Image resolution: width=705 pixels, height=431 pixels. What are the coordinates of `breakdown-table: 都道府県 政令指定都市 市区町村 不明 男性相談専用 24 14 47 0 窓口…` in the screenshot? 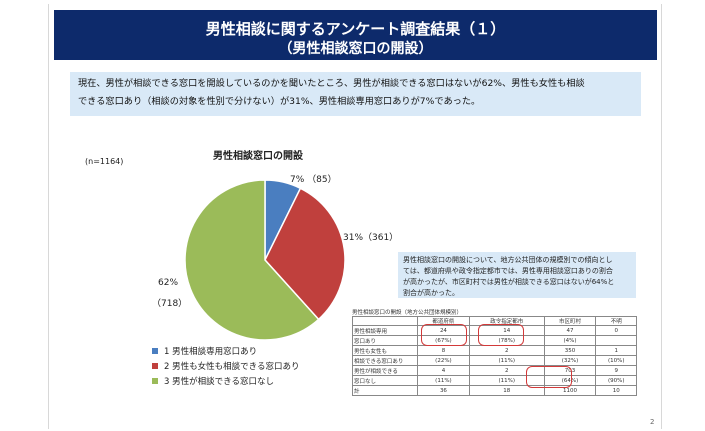 It's located at (494, 356).